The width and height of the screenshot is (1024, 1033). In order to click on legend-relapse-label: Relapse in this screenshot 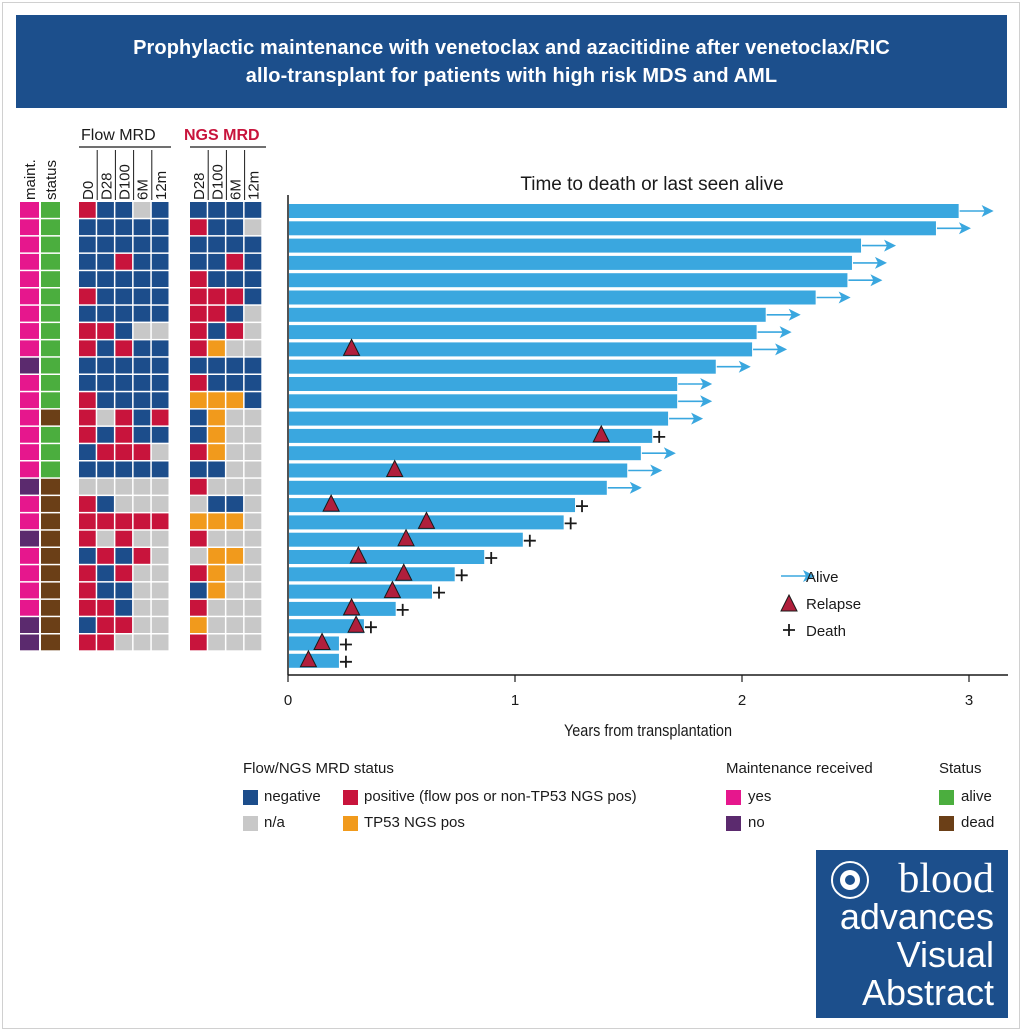, I will do `click(833, 604)`.